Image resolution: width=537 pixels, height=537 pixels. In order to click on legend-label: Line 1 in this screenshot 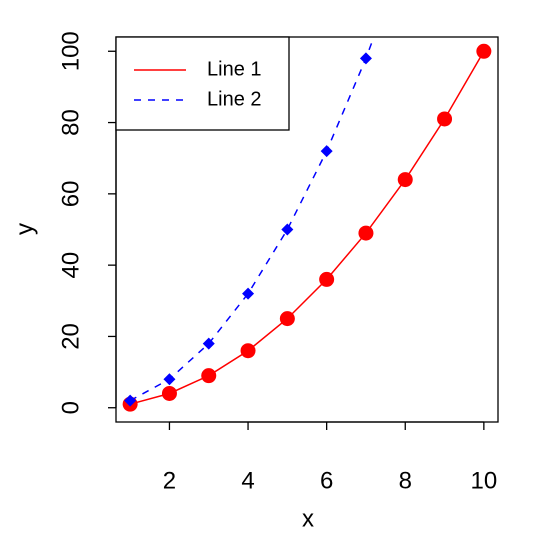, I will do `click(234, 69)`.